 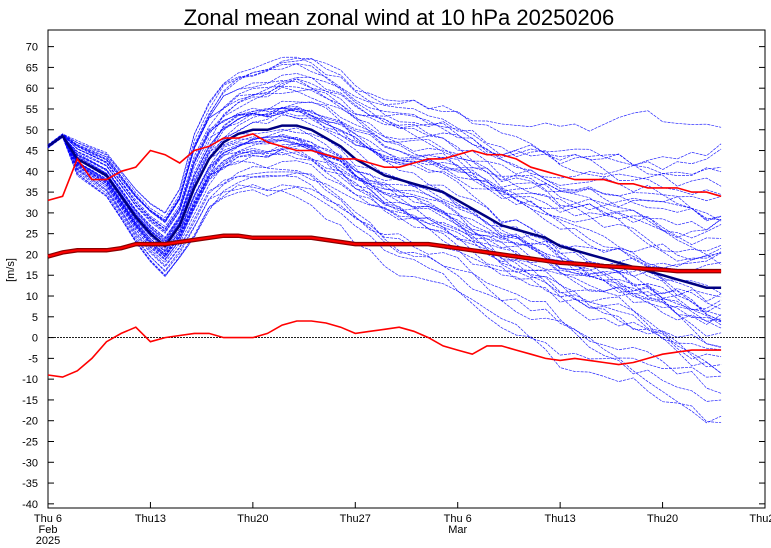 What do you see at coordinates (32, 276) in the screenshot?
I see `y-tick-label: 15` at bounding box center [32, 276].